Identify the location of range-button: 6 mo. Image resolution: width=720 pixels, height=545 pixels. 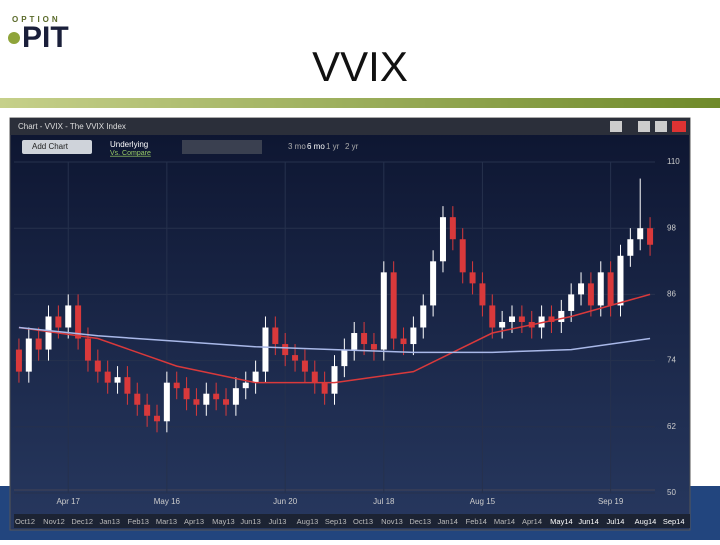
(316, 146).